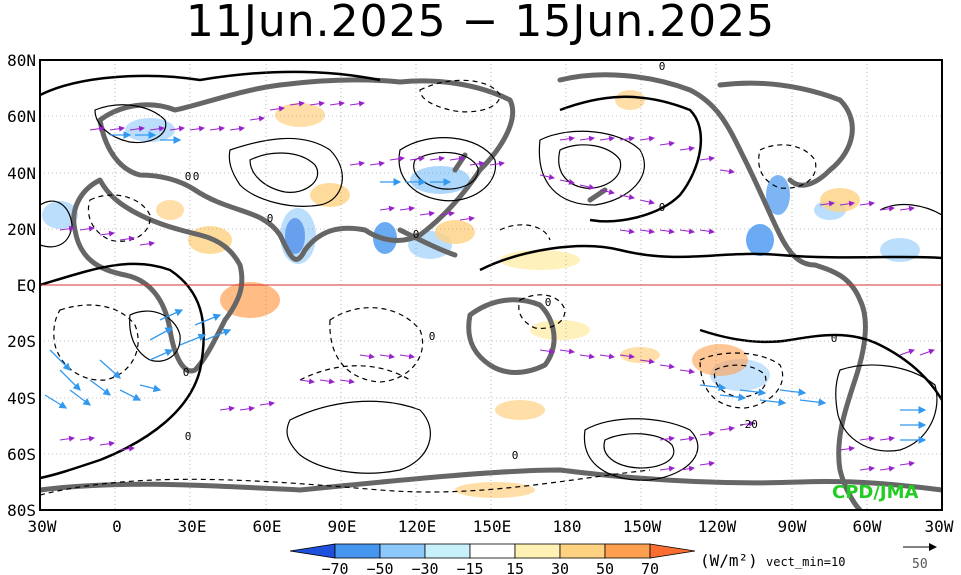 This screenshot has width=961, height=575. What do you see at coordinates (21, 173) in the screenshot?
I see `lat-label: 40N` at bounding box center [21, 173].